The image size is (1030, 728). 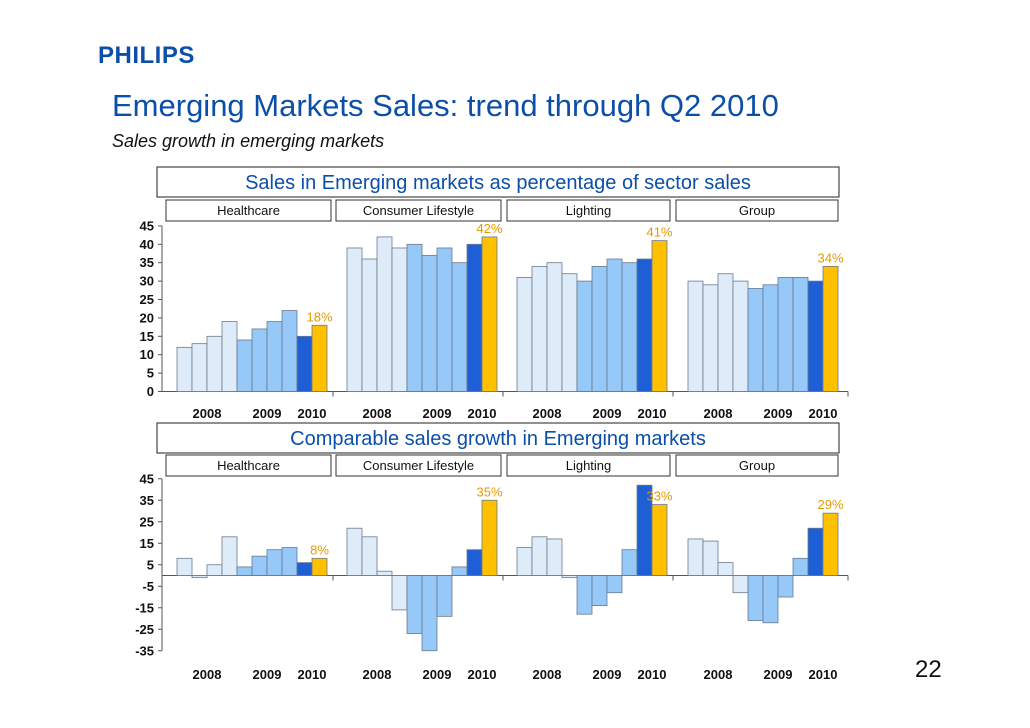 What do you see at coordinates (659, 232) in the screenshot?
I see `value-annotation: 41%` at bounding box center [659, 232].